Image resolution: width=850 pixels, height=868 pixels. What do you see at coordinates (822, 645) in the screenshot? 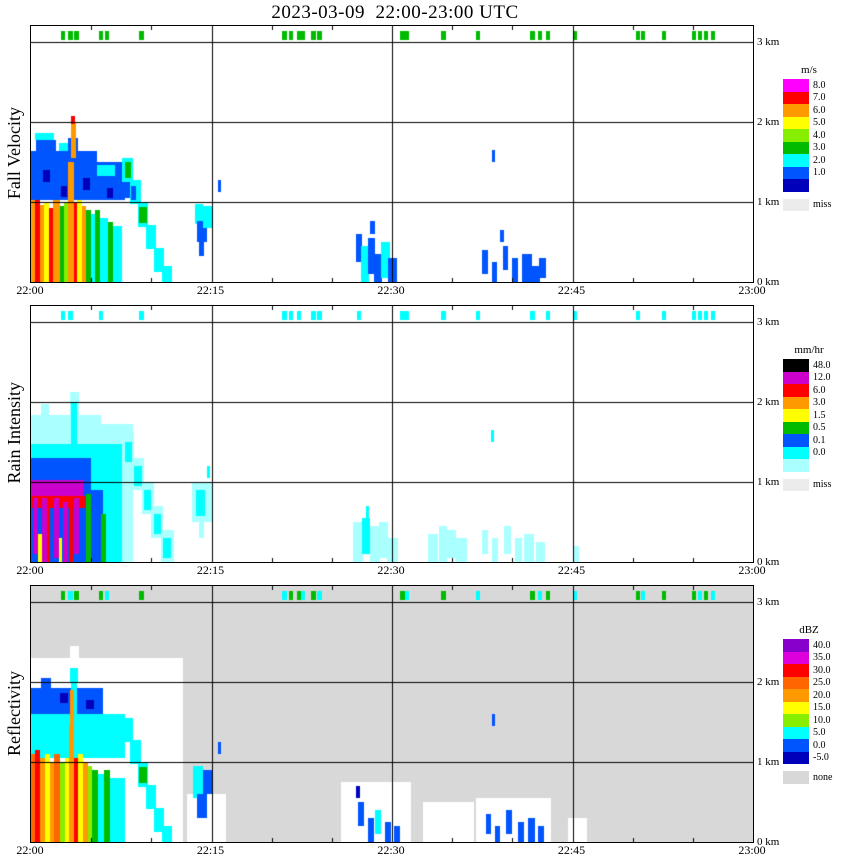
I see `colorbar-value-label: 40.0` at bounding box center [822, 645].